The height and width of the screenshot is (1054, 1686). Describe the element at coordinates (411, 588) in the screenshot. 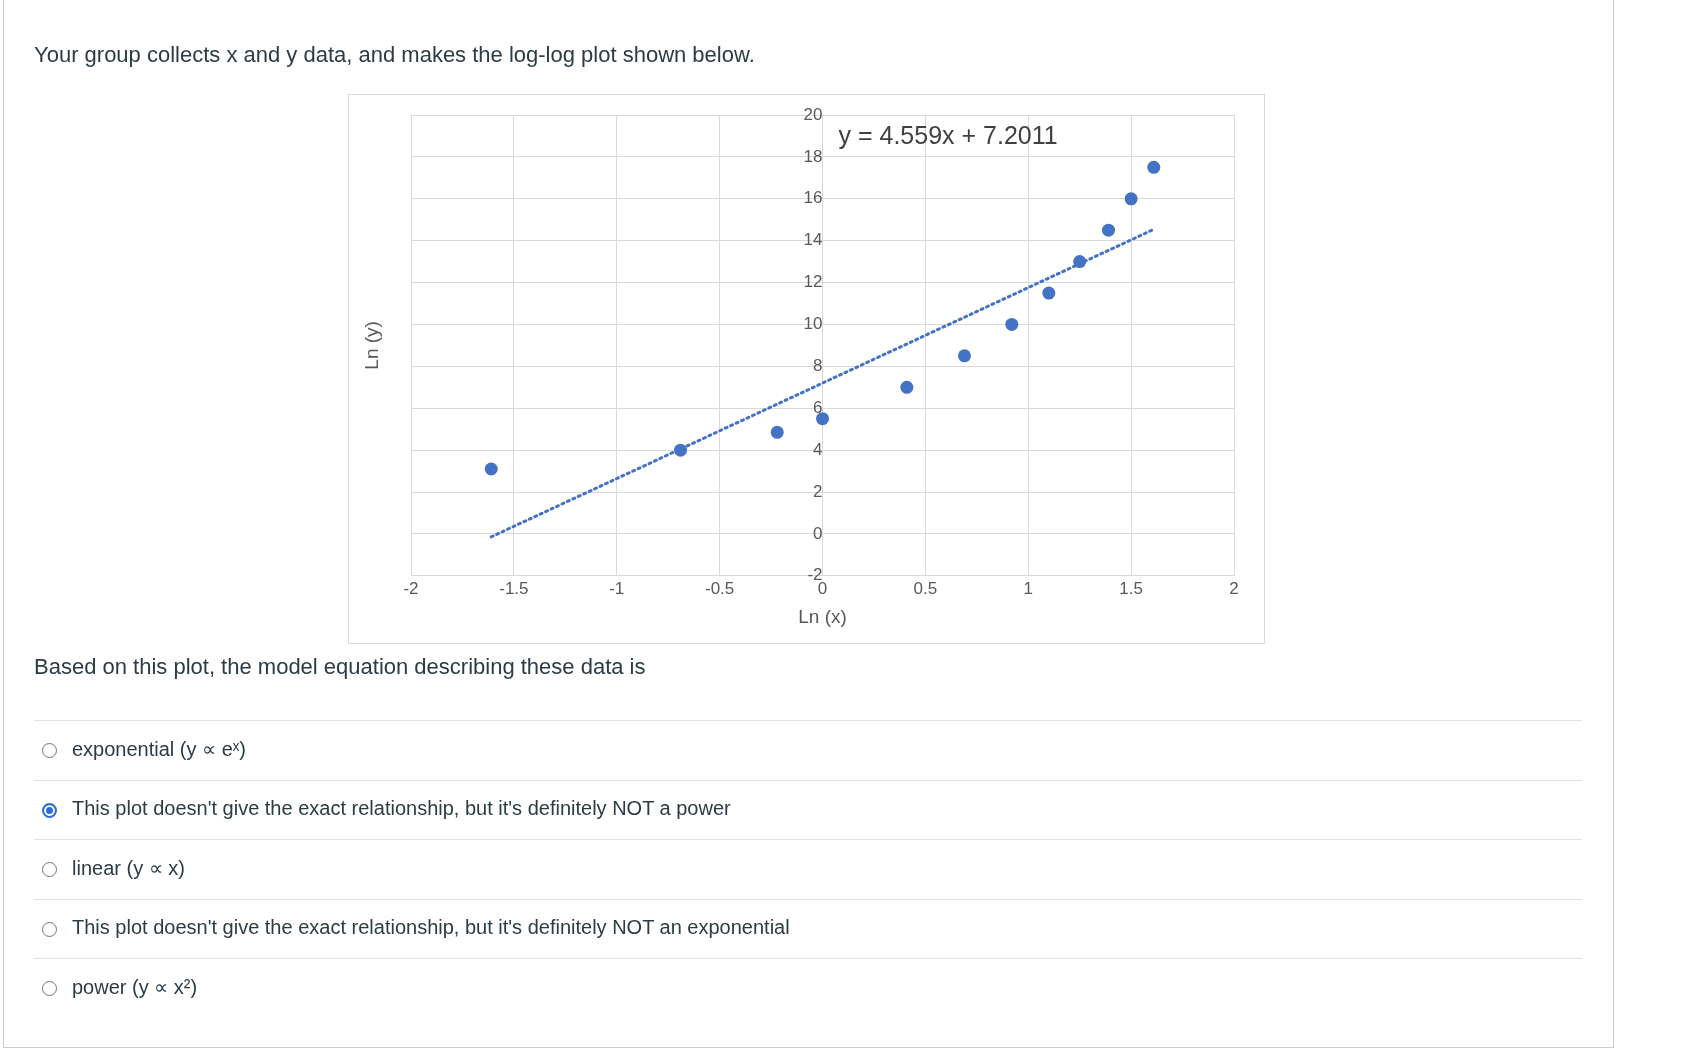

I see `x-tick-label: -2` at that location.